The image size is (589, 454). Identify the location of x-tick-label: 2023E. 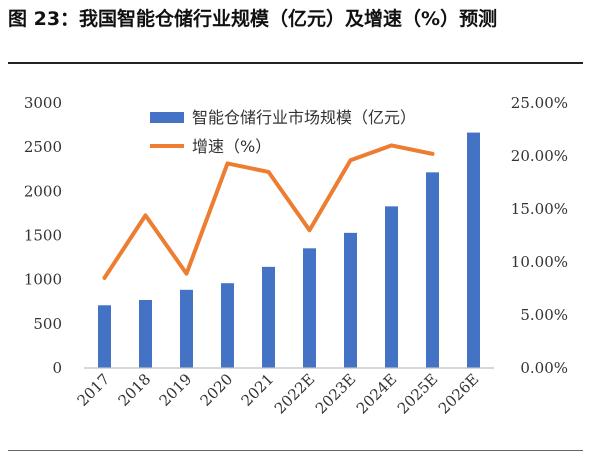
(335, 393).